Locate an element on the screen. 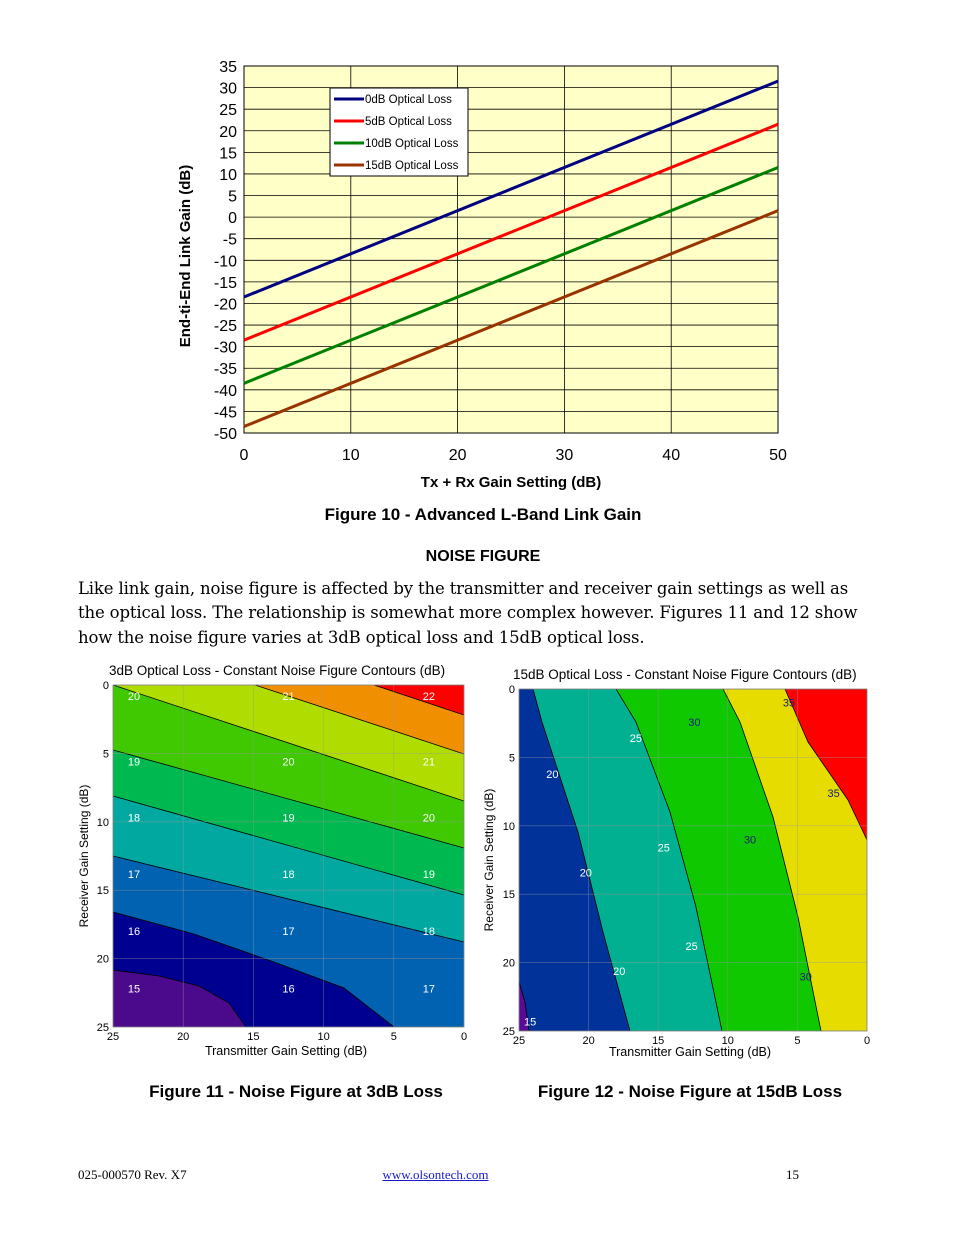  x-axis-label: Tx + Rx Gain Setting (dB) is located at coordinates (511, 482).